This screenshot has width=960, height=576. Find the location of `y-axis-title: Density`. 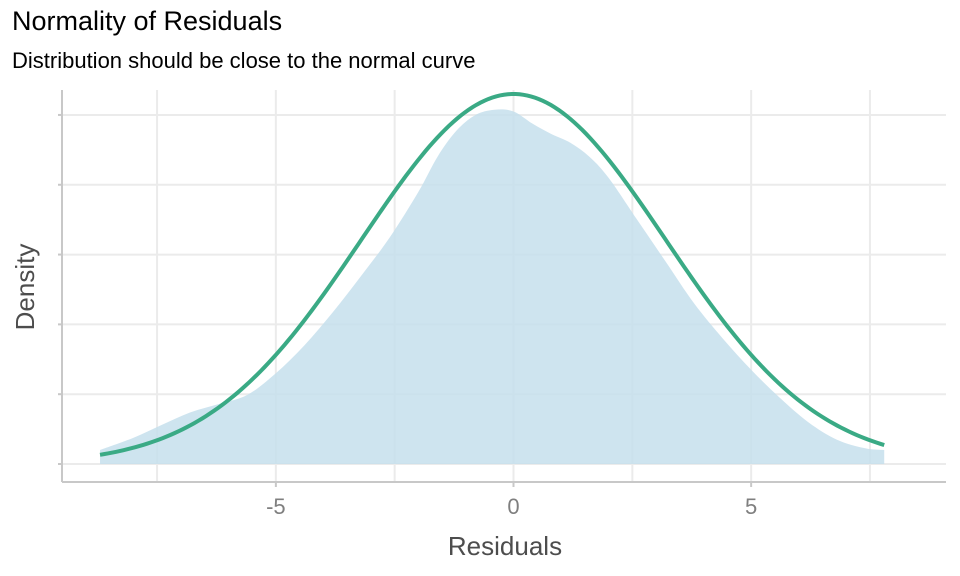

y-axis-title: Density is located at coordinates (25, 287).